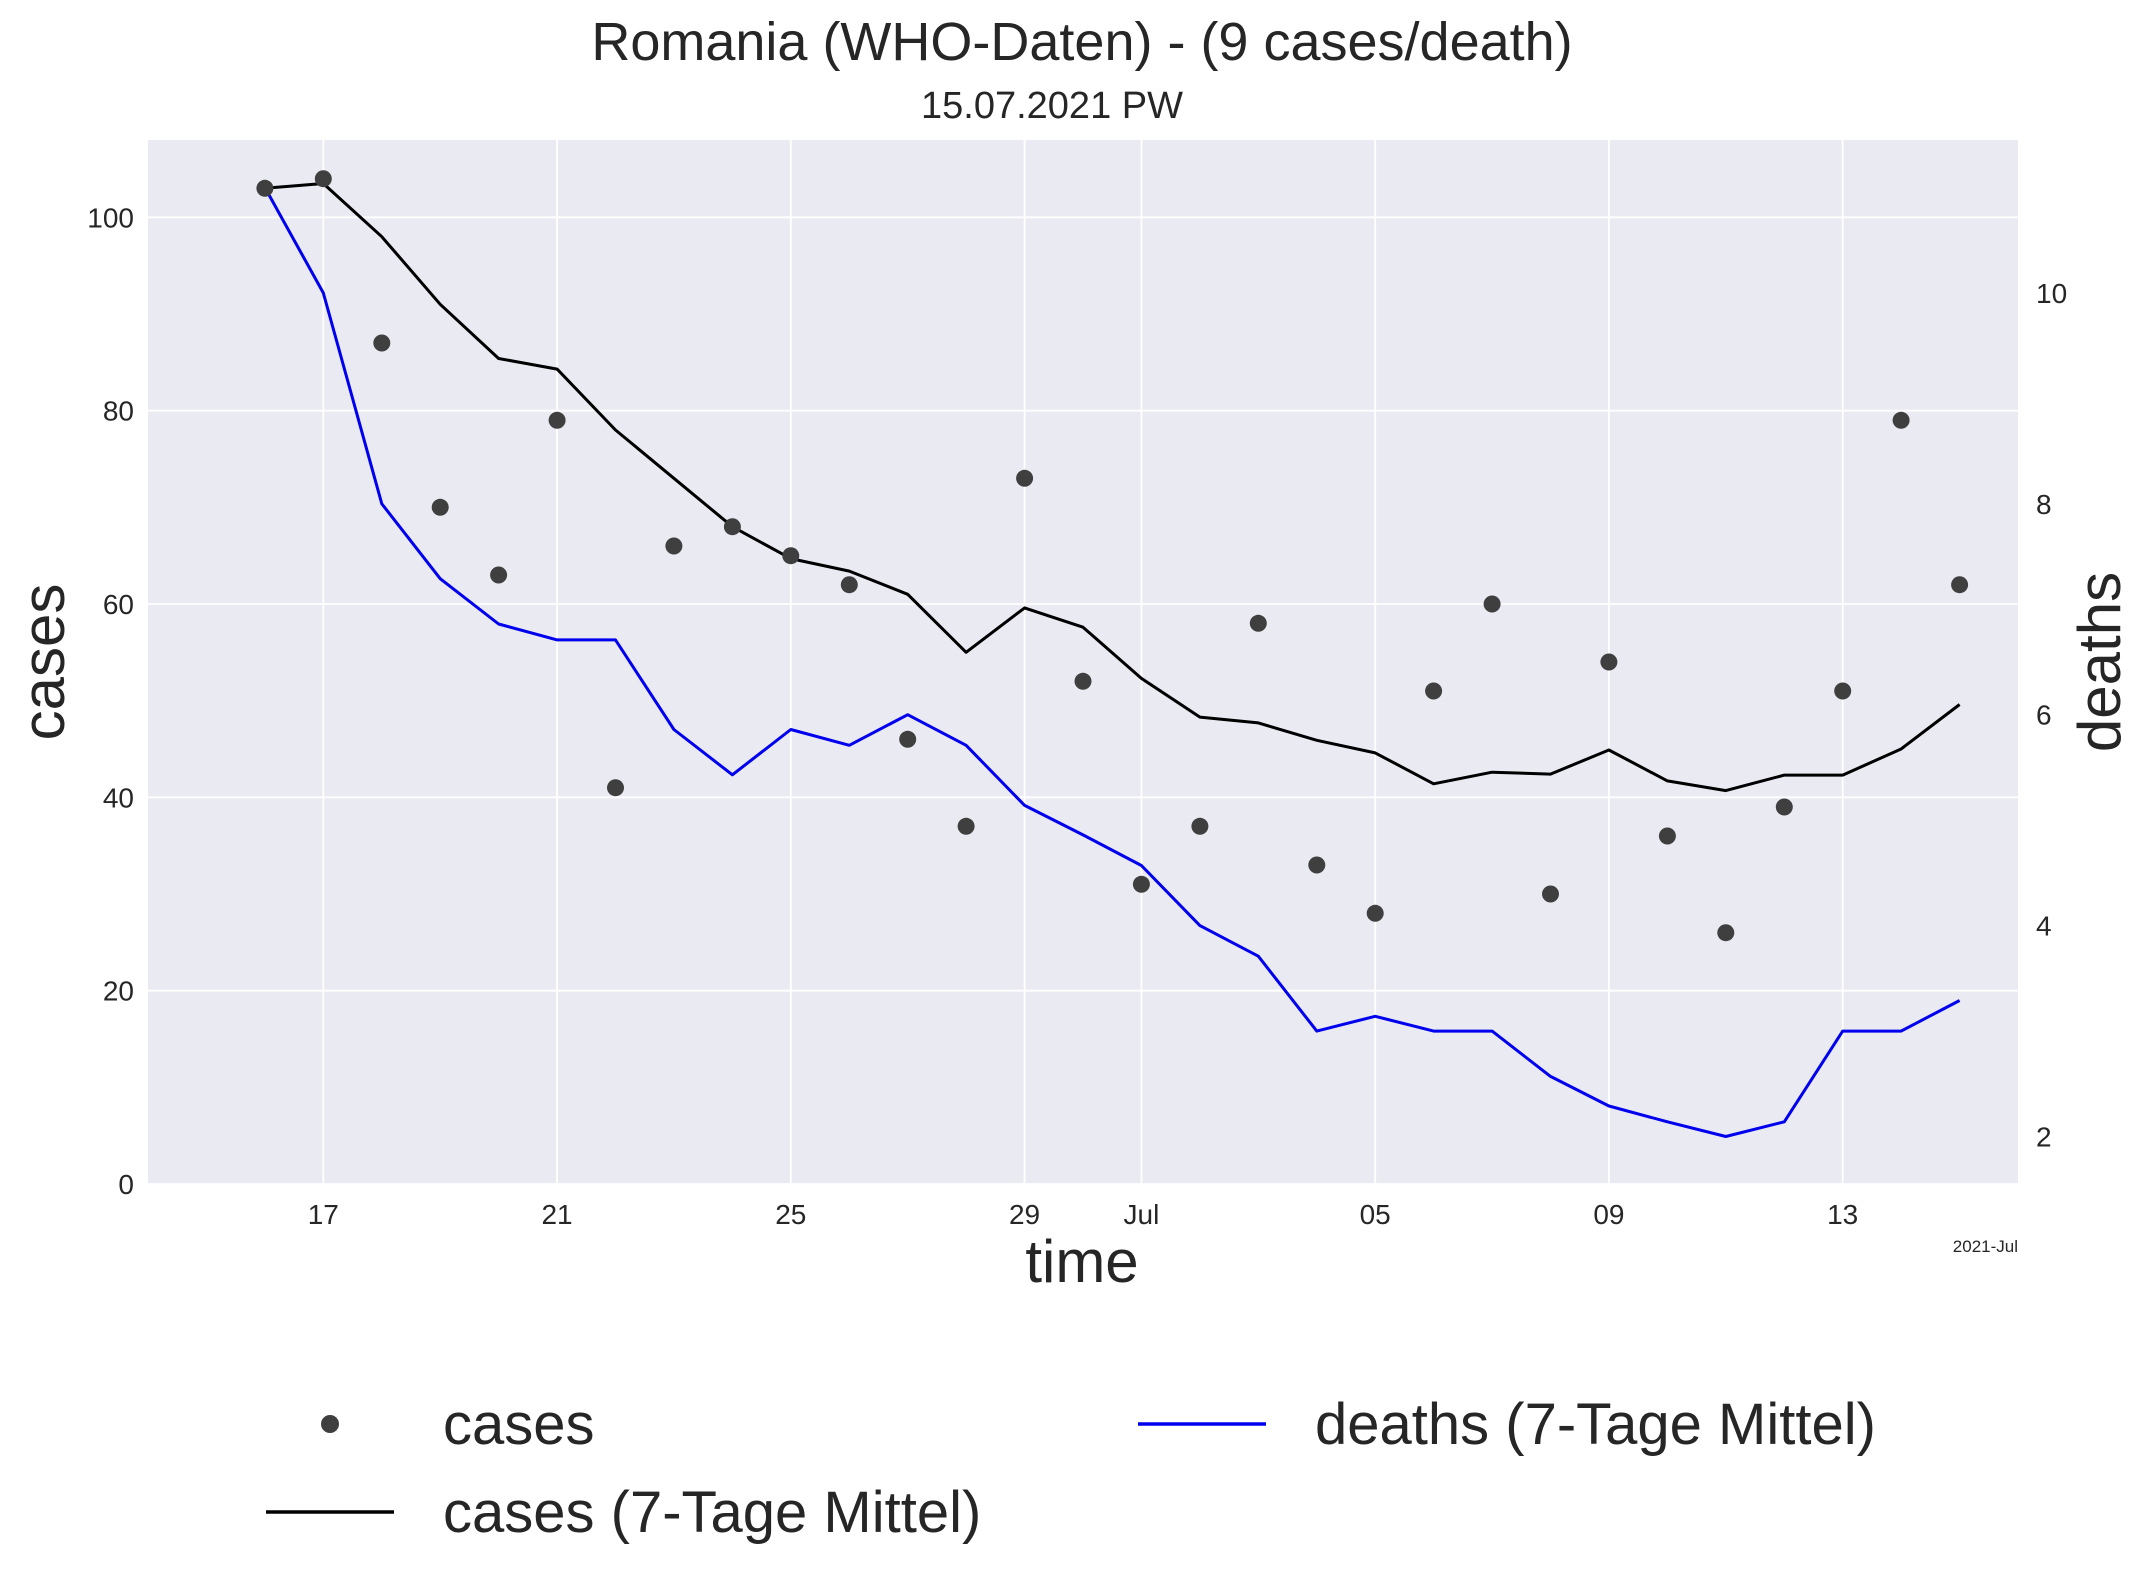 This screenshot has height=1578, width=2136. What do you see at coordinates (1142, 1214) in the screenshot?
I see `x-tick-label: Jul` at bounding box center [1142, 1214].